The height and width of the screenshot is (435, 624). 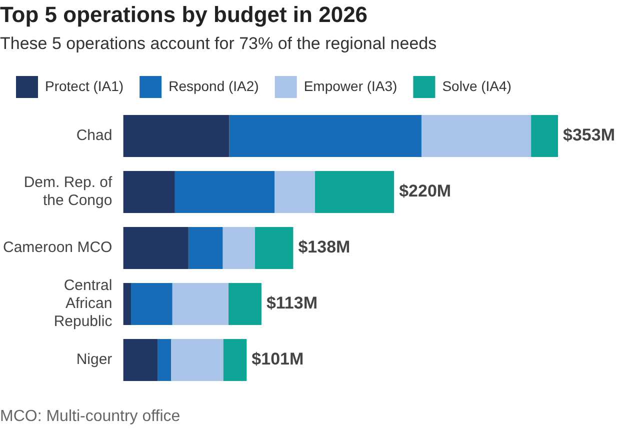 What do you see at coordinates (94, 135) in the screenshot?
I see `y-tick-label: Chad` at bounding box center [94, 135].